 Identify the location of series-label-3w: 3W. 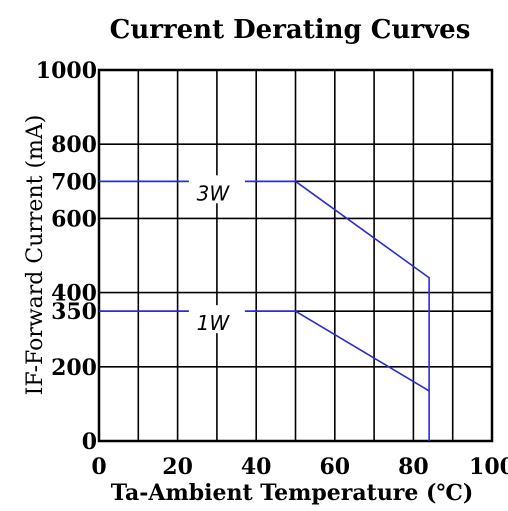
(214, 193).